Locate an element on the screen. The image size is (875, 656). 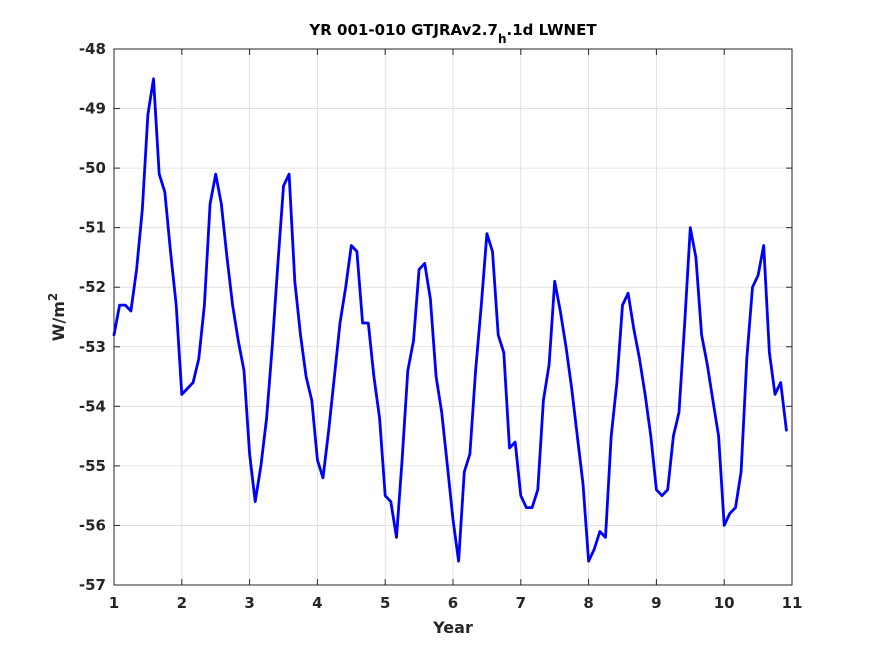
x-tick-label: 8 is located at coordinates (588, 603).